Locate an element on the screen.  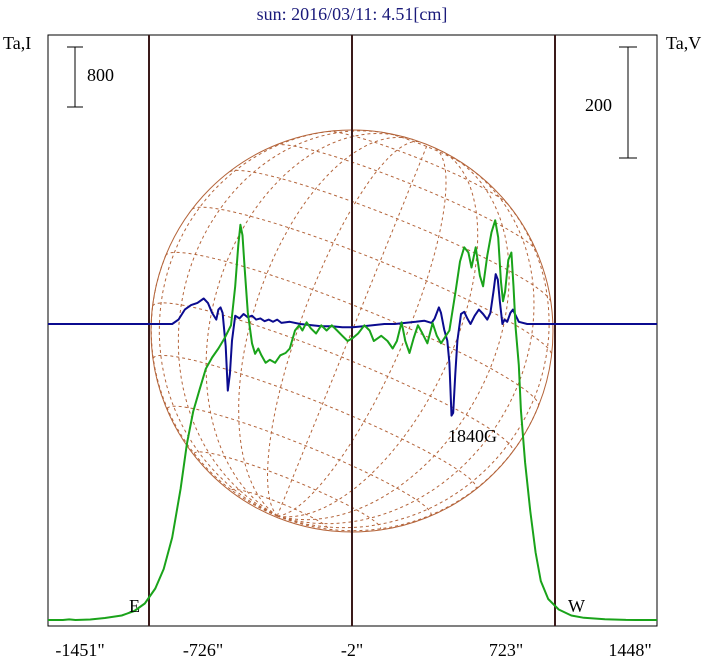
left-scale-label: 800 is located at coordinates (100, 75).